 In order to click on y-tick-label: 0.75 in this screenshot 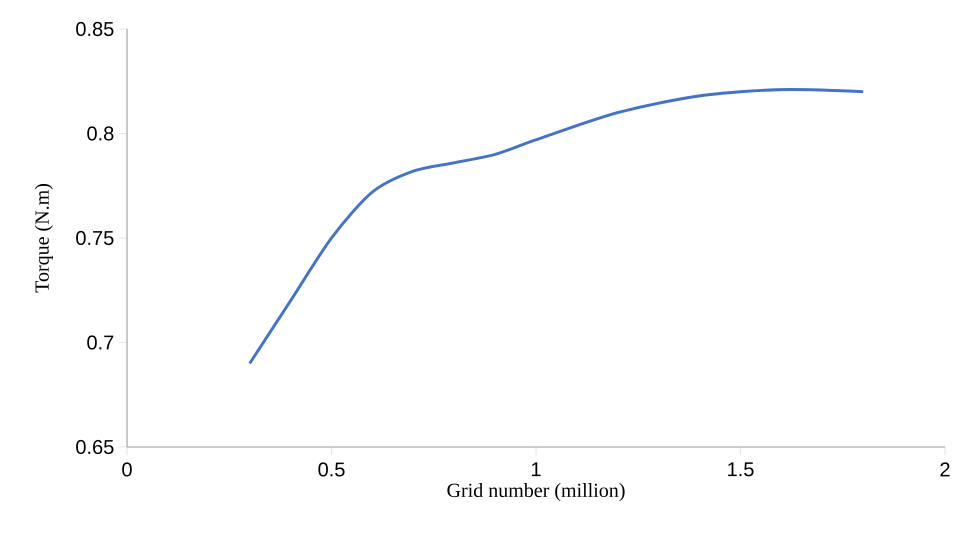, I will do `click(95, 238)`.